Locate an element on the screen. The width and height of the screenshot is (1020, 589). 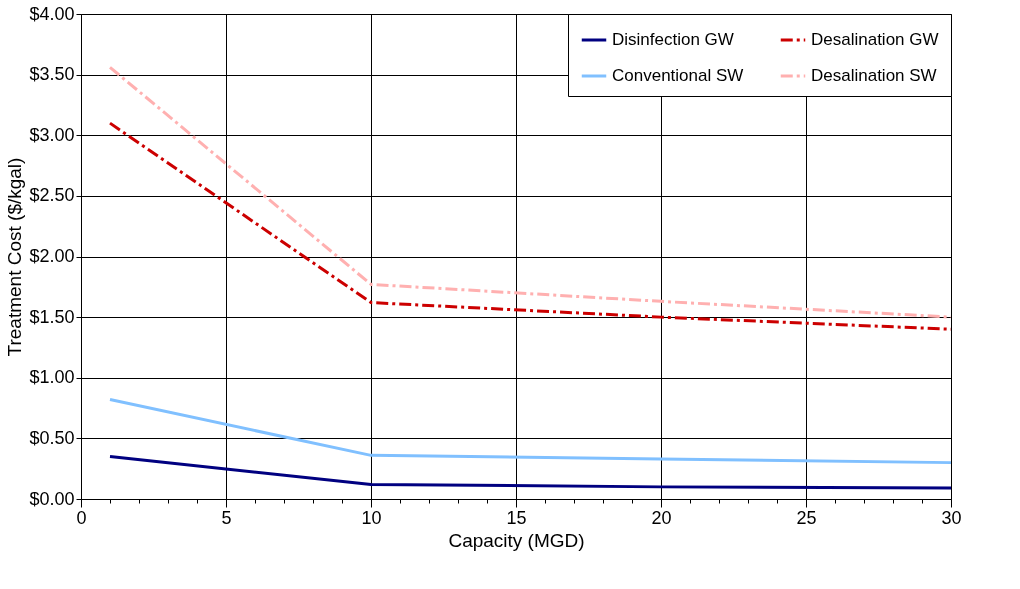
x-tick-label: 20 is located at coordinates (661, 517).